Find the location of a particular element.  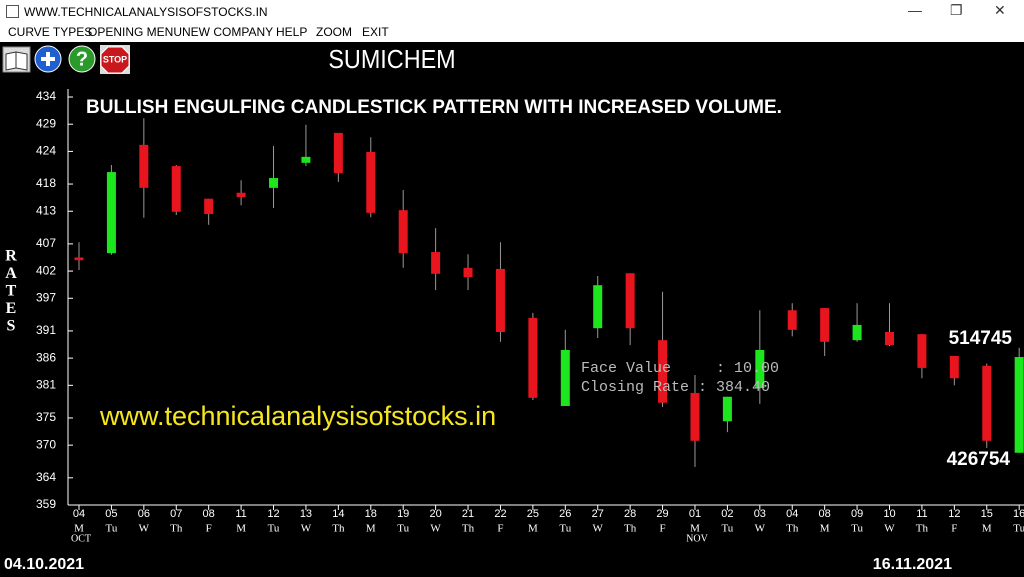

plus-icon is located at coordinates (48, 59).